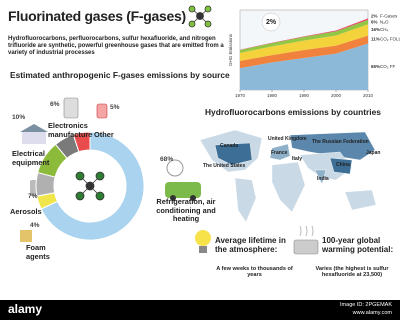 The height and width of the screenshot is (320, 400). What do you see at coordinates (323, 179) in the screenshot?
I see `country-label: India` at bounding box center [323, 179].